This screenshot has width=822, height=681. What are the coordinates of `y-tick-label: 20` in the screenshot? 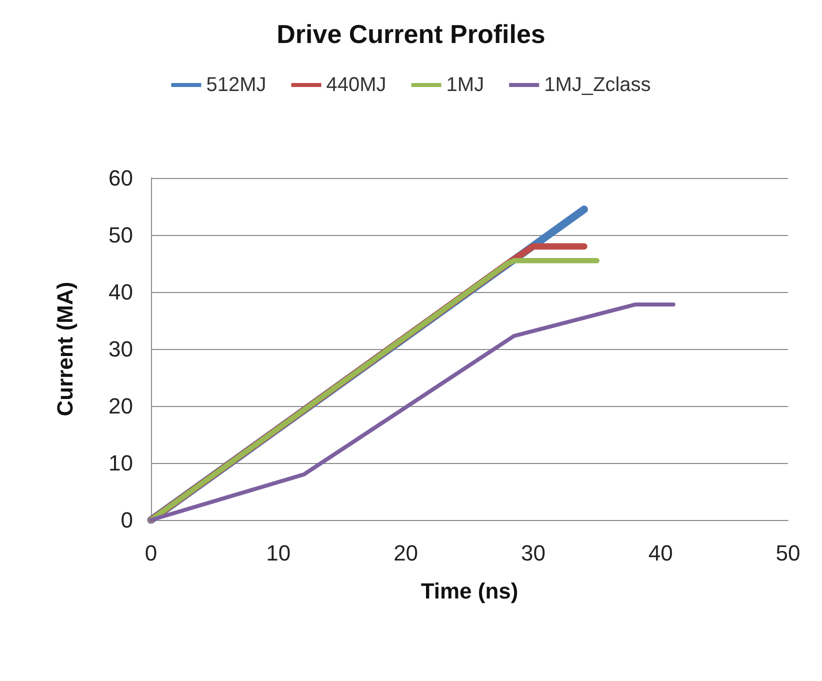 It's located at (120, 406).